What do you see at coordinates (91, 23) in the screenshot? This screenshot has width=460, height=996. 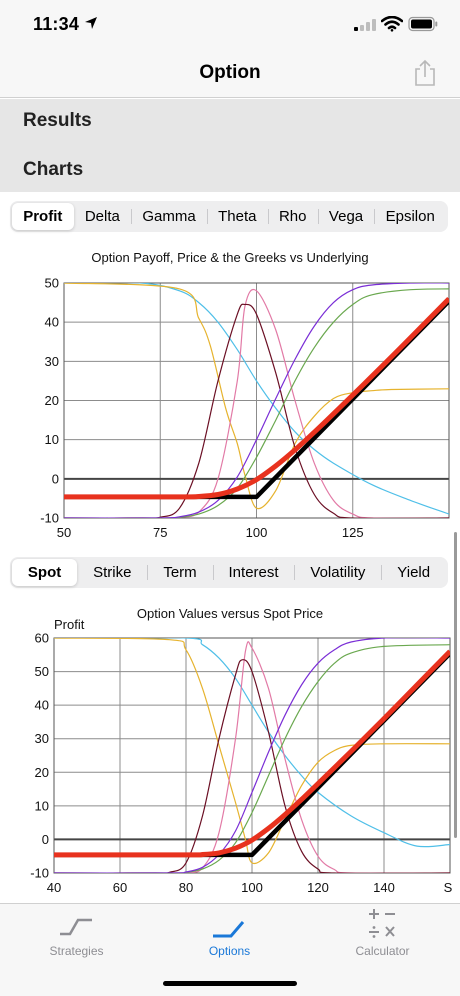 I see `location-arrow-icon` at bounding box center [91, 23].